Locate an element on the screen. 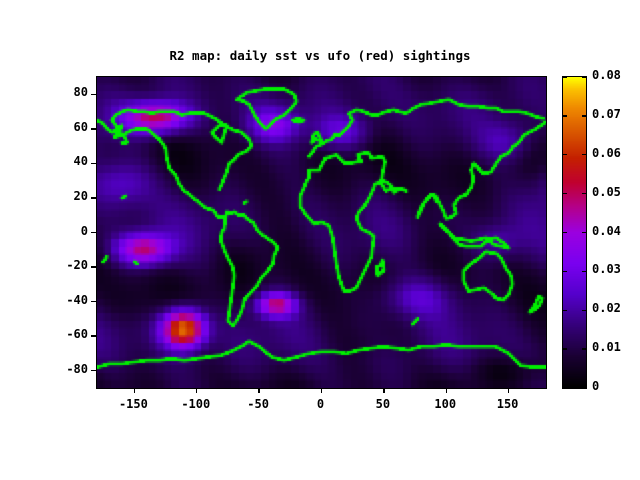 The image size is (640, 480). x-tick-label: 150 is located at coordinates (507, 404).